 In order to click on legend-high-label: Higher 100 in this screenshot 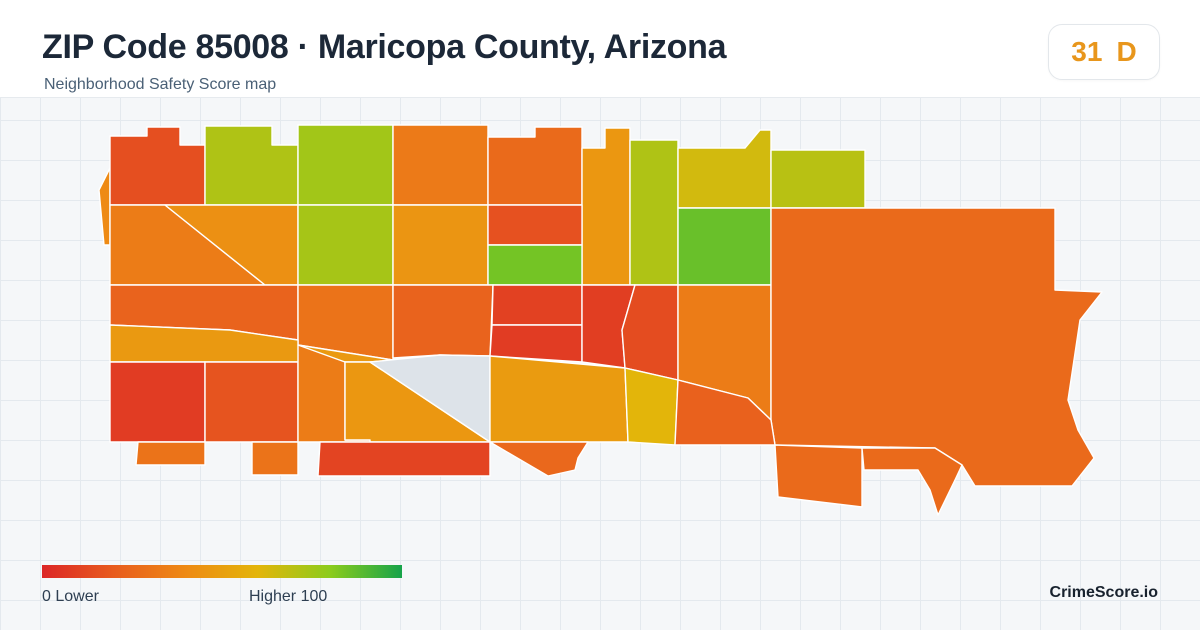, I will do `click(288, 596)`.